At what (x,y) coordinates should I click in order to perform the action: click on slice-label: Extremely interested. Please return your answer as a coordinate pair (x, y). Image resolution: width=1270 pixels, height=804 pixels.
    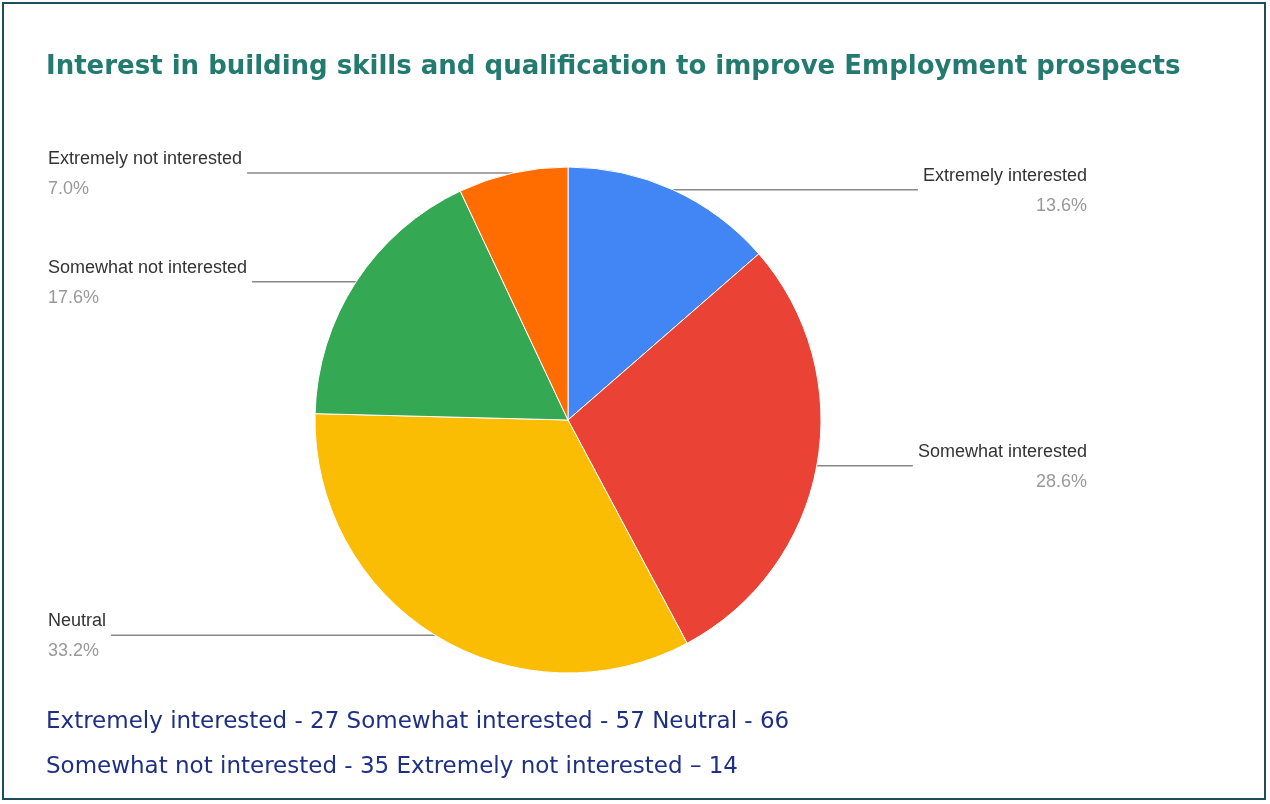
    Looking at the image, I should click on (1004, 174).